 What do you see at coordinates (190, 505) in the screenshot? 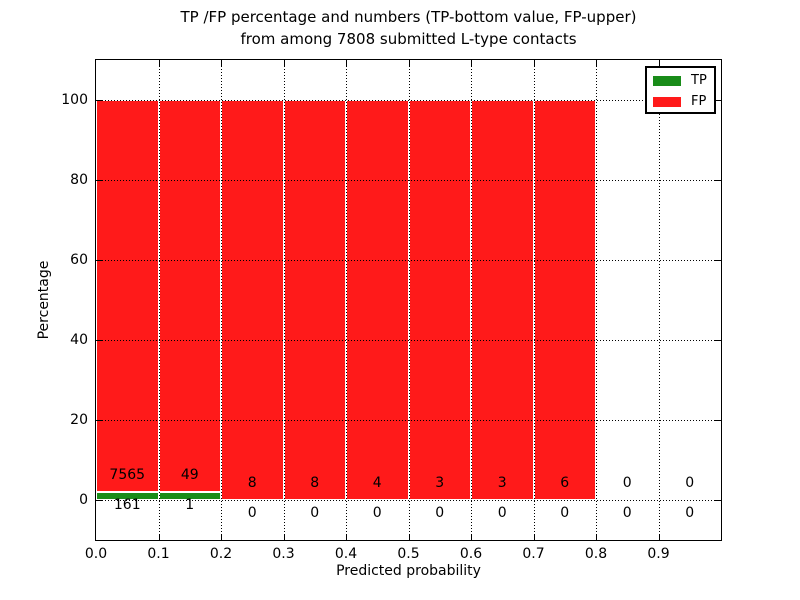
I see `tp-count-label: 1` at bounding box center [190, 505].